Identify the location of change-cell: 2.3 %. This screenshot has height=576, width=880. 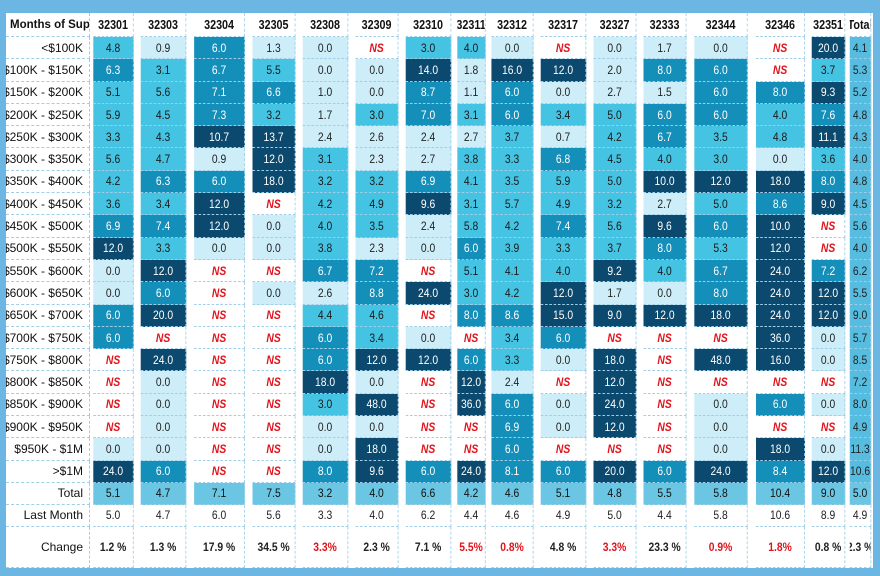
(377, 547).